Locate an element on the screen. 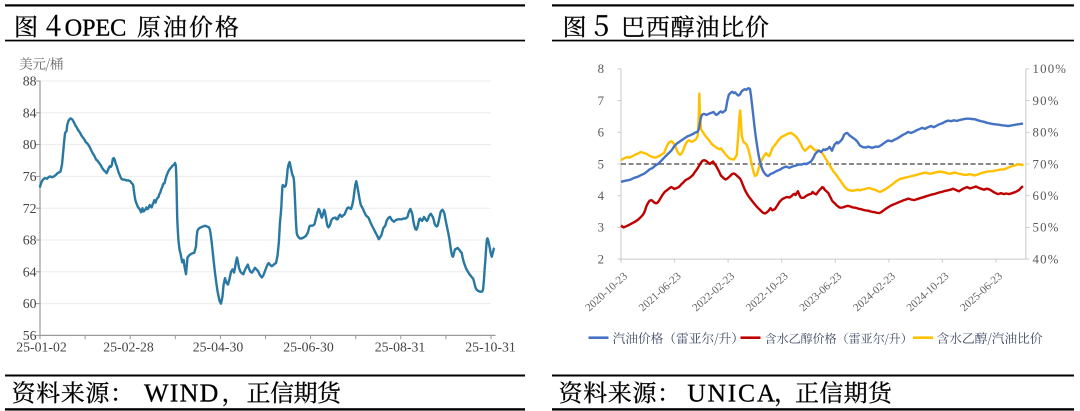 Image resolution: width=1080 pixels, height=411 pixels. svg-text: 100% is located at coordinates (1050, 69).